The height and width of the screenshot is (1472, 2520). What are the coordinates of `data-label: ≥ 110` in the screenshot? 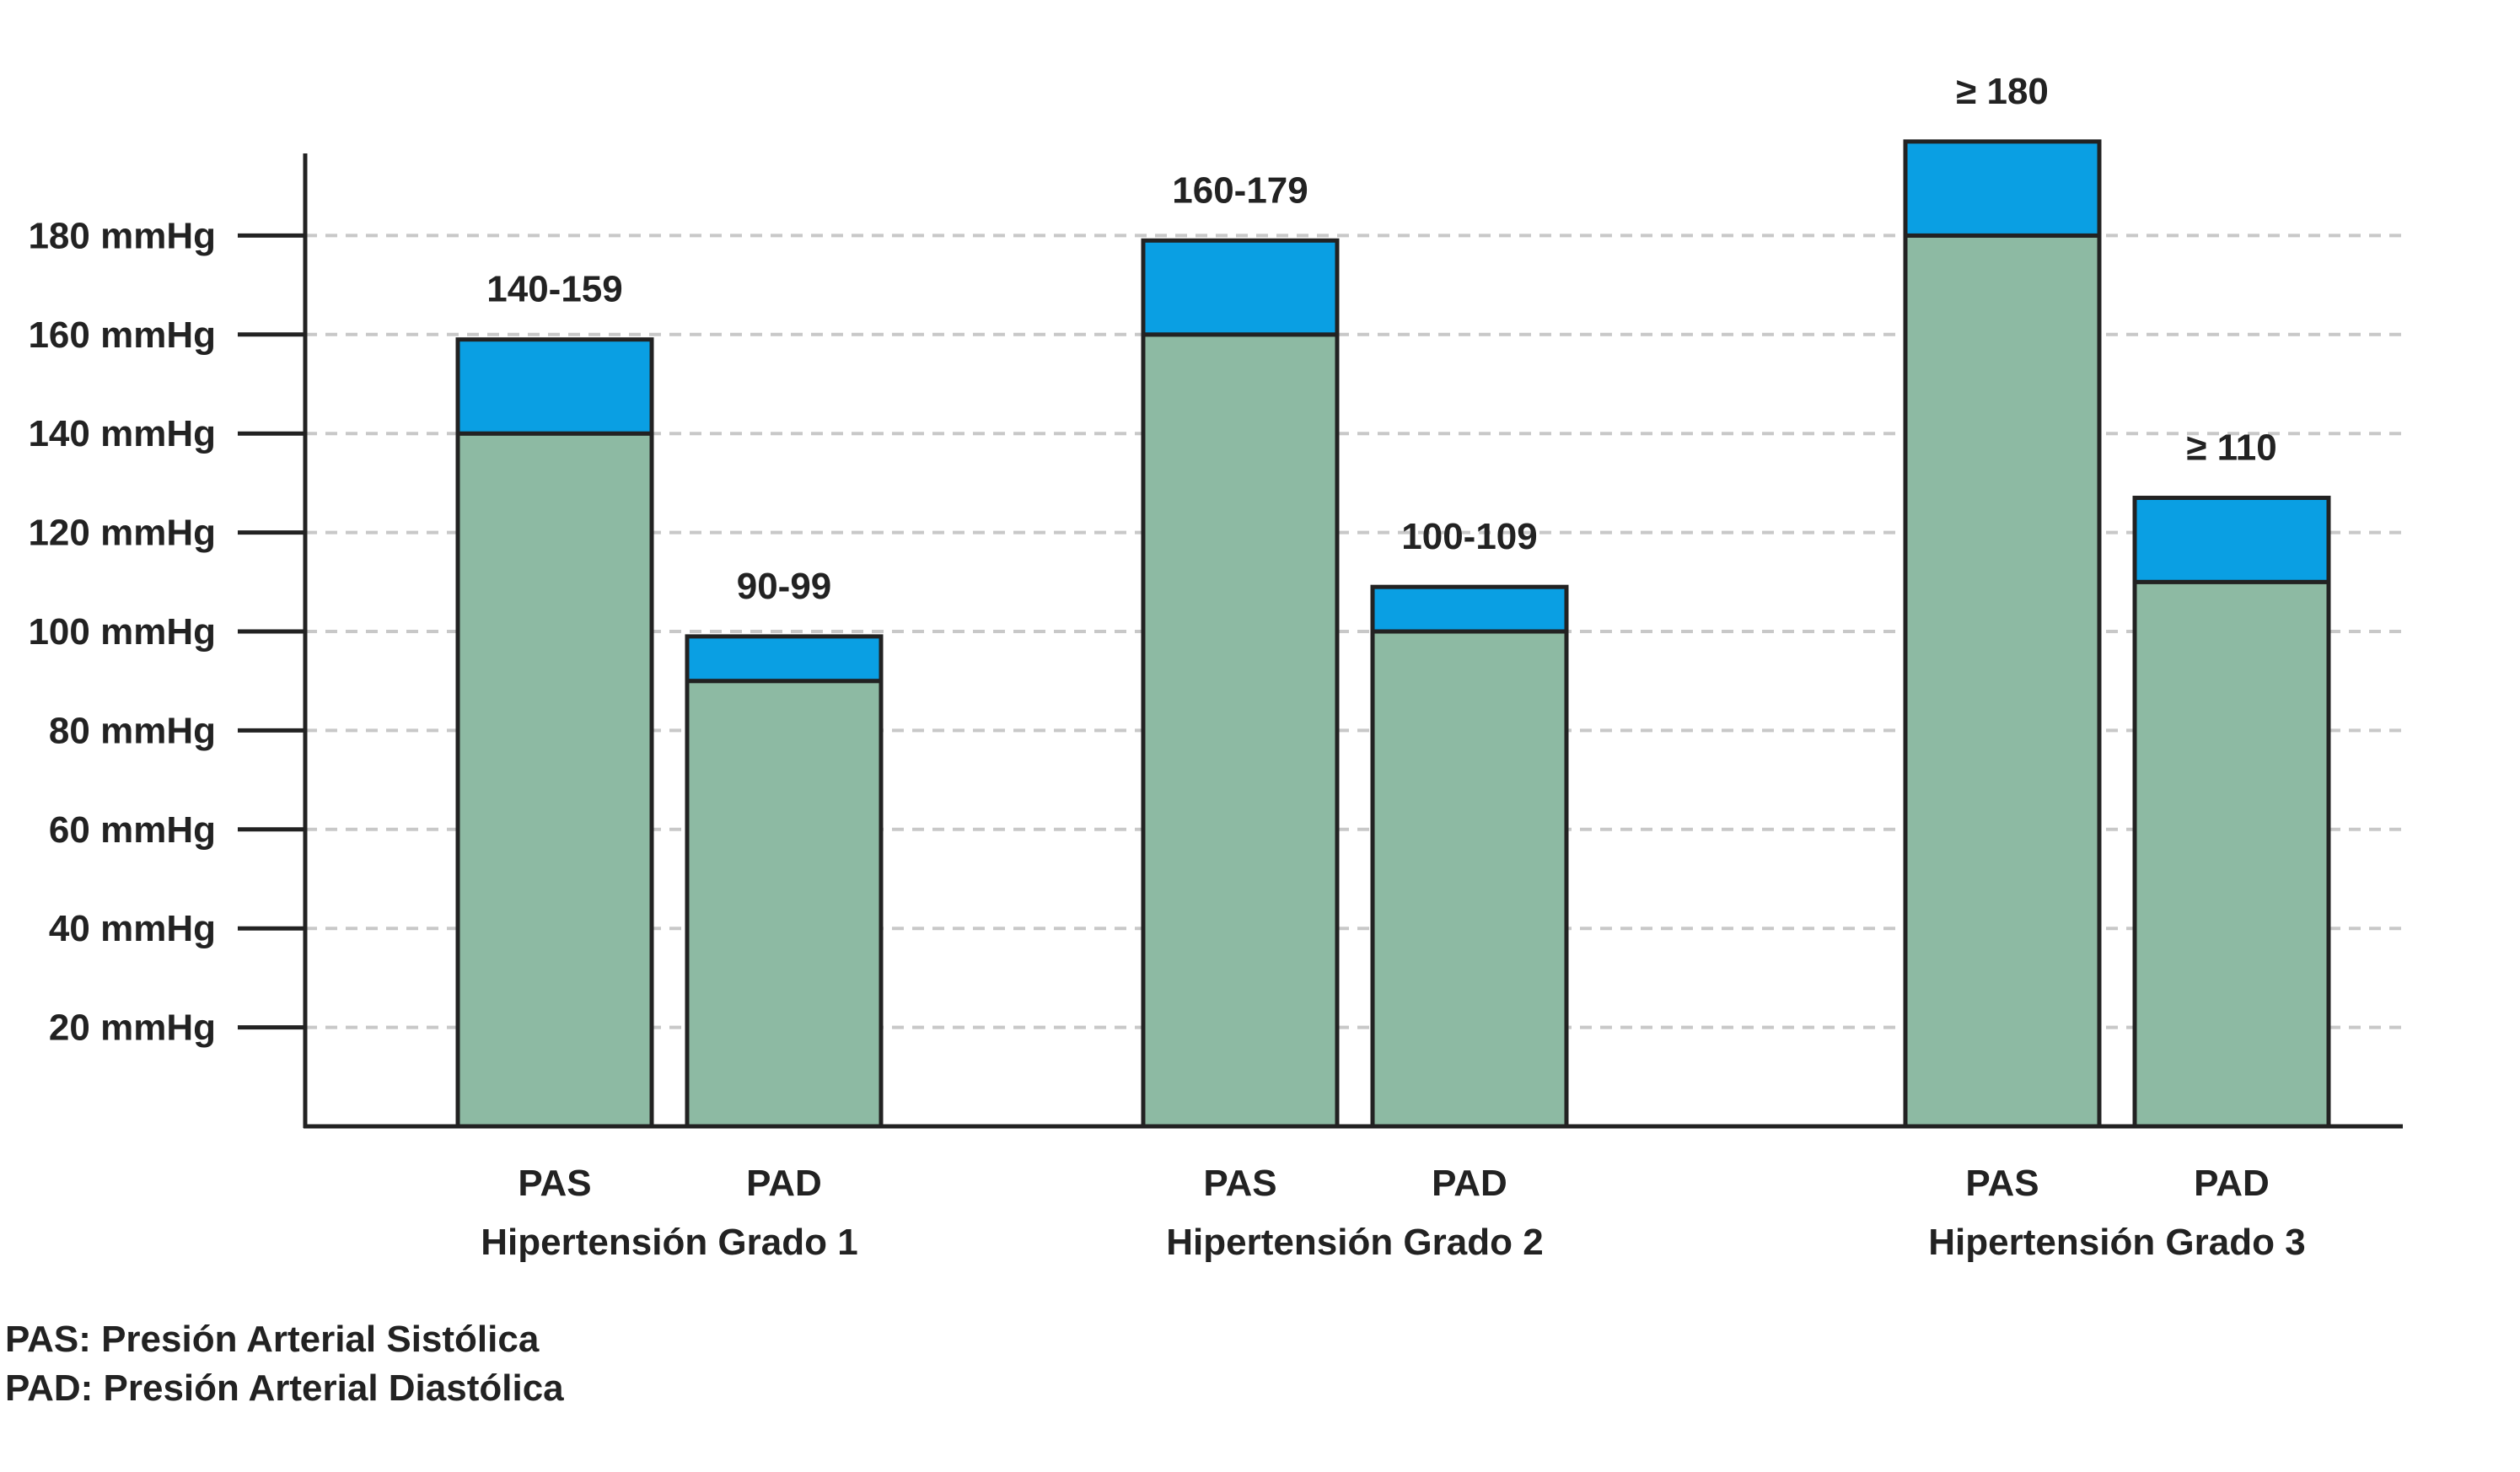 It's located at (2231, 448).